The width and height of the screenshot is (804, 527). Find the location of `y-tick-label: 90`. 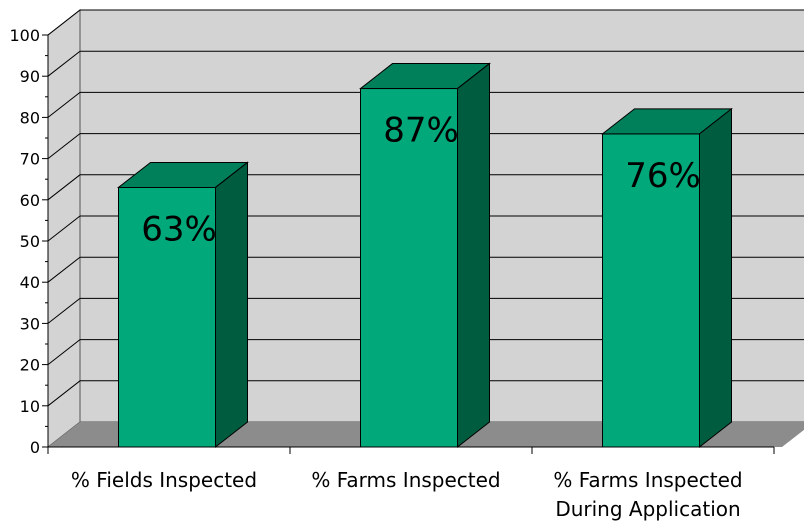

y-tick-label: 90 is located at coordinates (30, 76).